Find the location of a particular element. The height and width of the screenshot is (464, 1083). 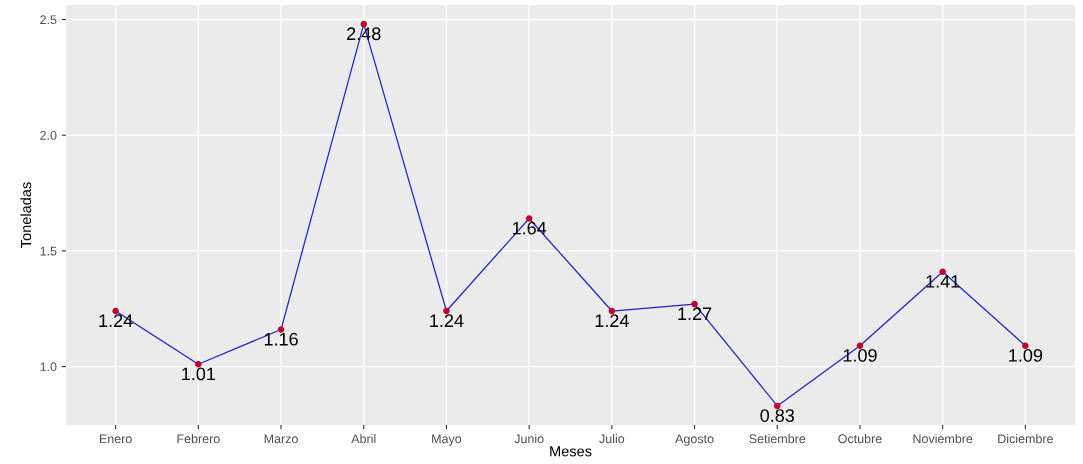

x-tick-label: Enero is located at coordinates (115, 439).